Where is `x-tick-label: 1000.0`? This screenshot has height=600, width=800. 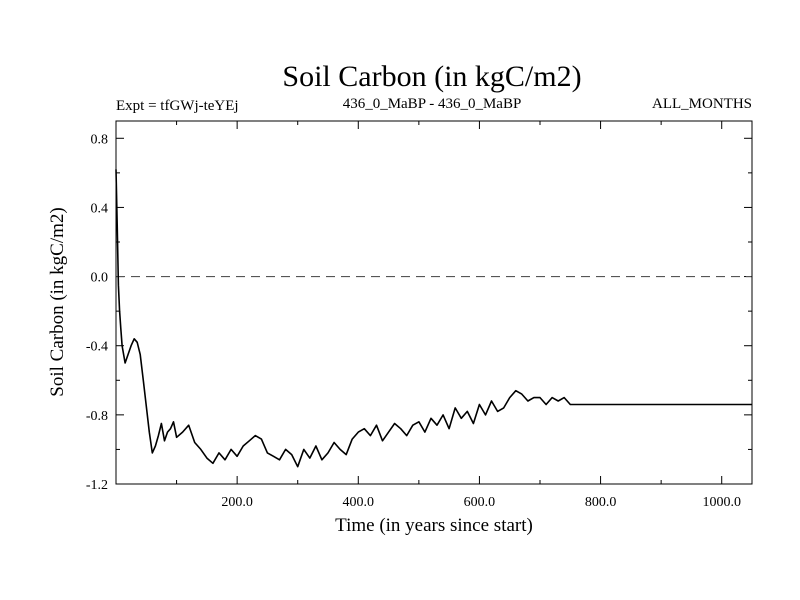 x-tick-label: 1000.0 is located at coordinates (721, 502).